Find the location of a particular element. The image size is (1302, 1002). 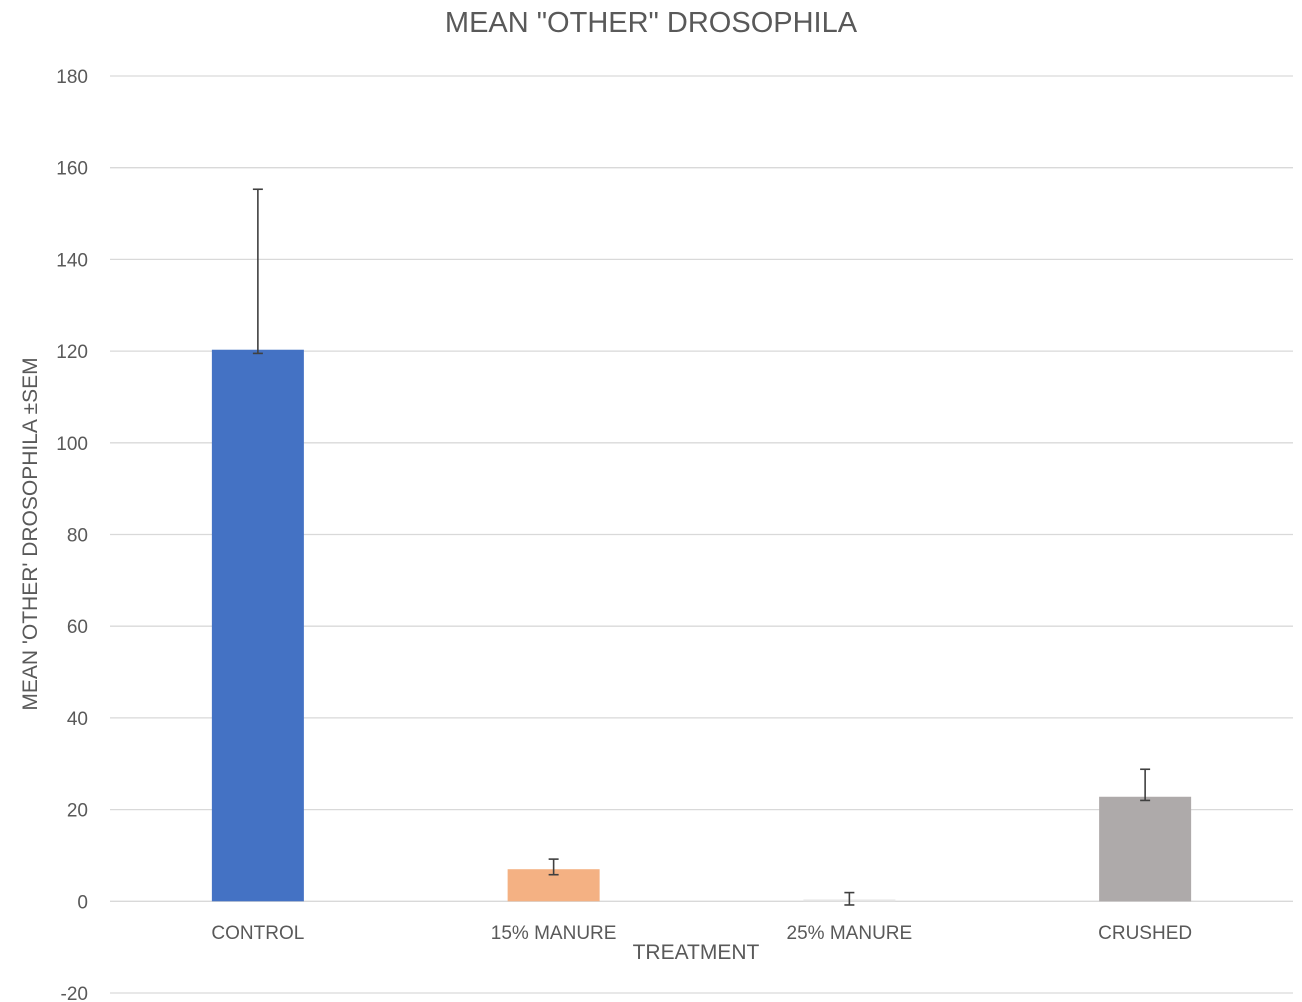

chart-title: MEAN "OTHER" DROSOPHILA is located at coordinates (651, 23).